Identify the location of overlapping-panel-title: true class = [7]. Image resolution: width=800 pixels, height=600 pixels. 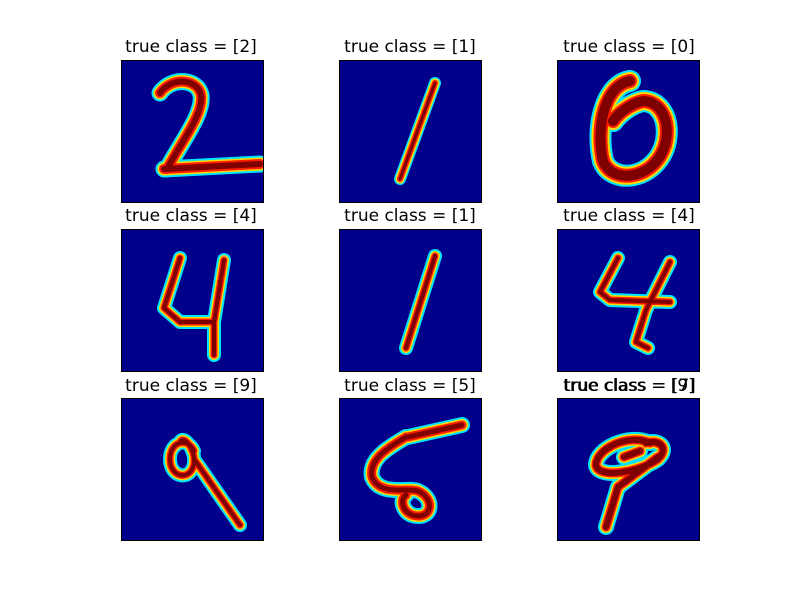
(630, 386).